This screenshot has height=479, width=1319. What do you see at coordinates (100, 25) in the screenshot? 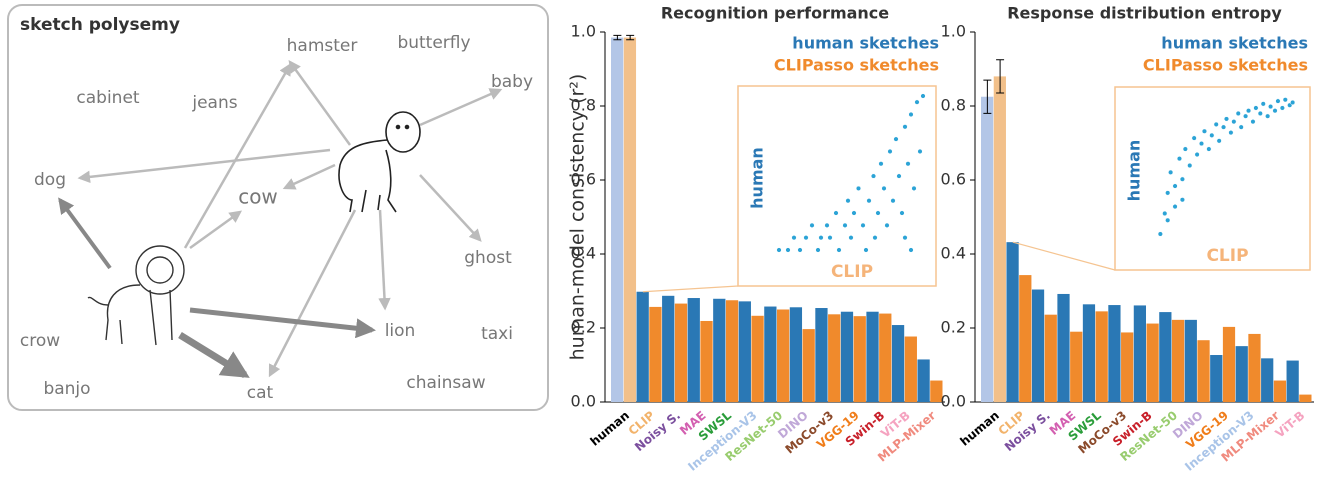
I see `panel-title: sketch polysemy` at bounding box center [100, 25].